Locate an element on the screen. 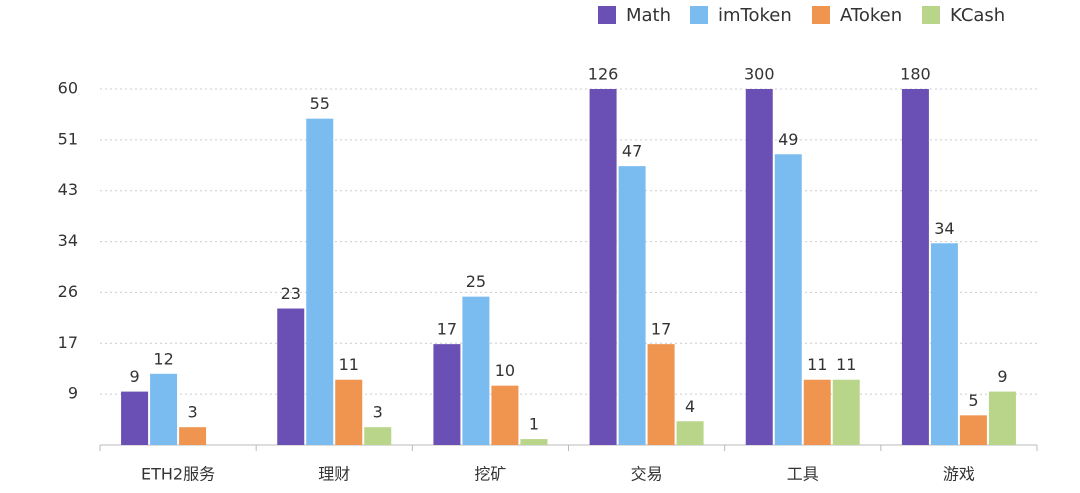 This screenshot has height=493, width=1080. y-tick-label: 17 is located at coordinates (68, 342).